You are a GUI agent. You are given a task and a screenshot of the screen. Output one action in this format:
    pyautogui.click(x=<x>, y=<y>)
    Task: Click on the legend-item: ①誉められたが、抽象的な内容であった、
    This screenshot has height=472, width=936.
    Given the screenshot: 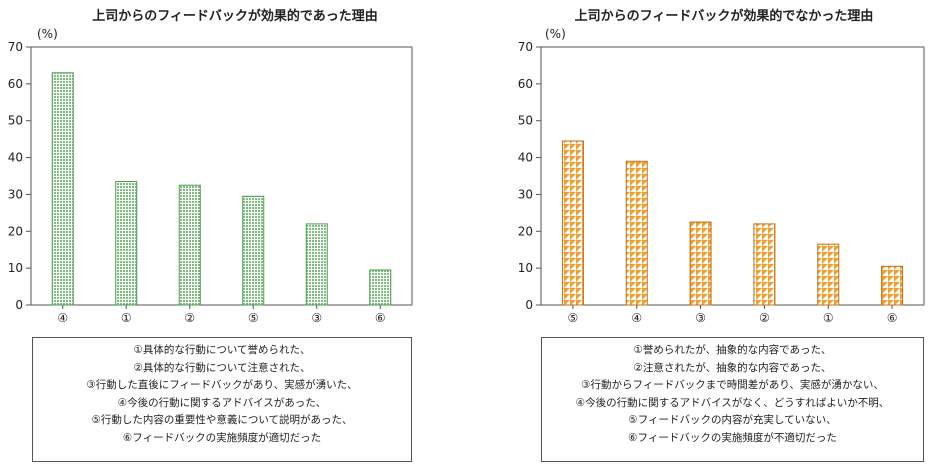 What is the action you would take?
    pyautogui.click(x=732, y=350)
    